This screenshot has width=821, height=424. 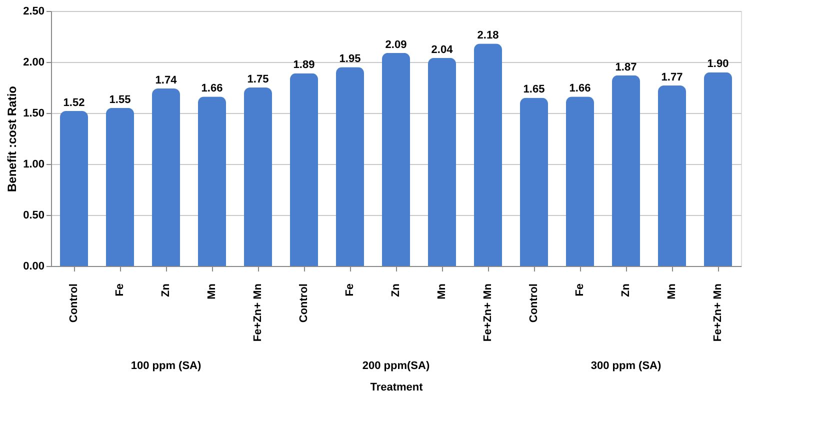 I want to click on data-label: 1.95, so click(x=350, y=59).